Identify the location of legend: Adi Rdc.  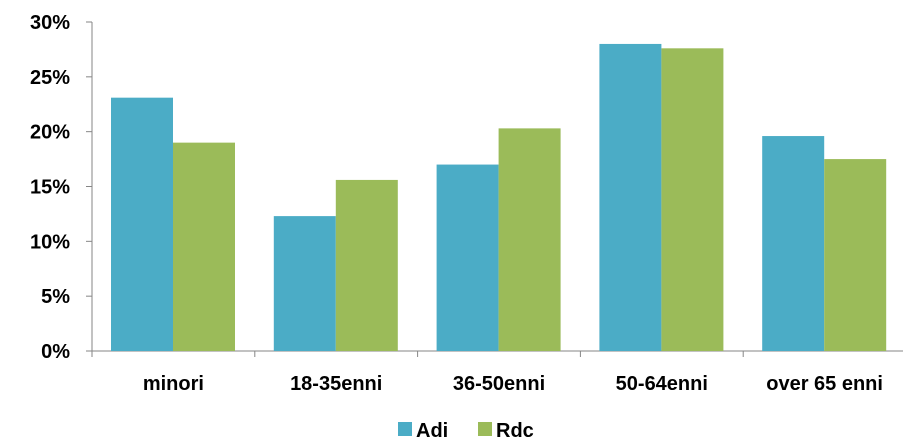
(466, 431).